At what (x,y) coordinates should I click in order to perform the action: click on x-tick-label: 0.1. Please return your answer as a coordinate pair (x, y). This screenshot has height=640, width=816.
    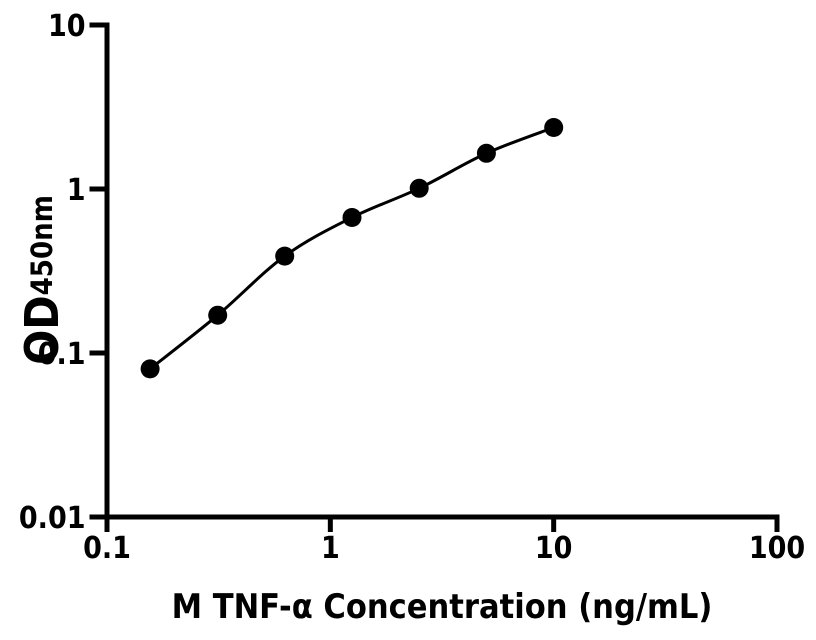
    Looking at the image, I should click on (107, 548).